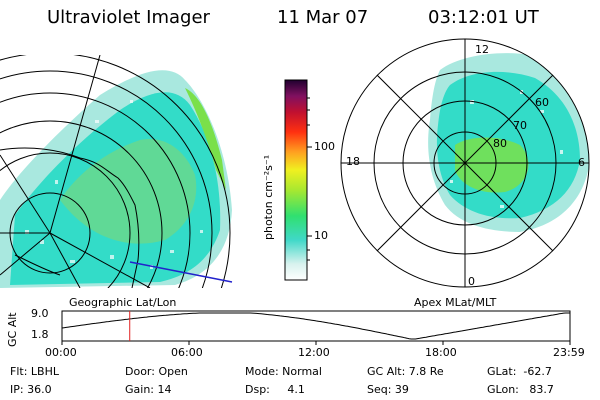 The image size is (600, 400). I want to click on status-door: Door: Open, so click(156, 371).